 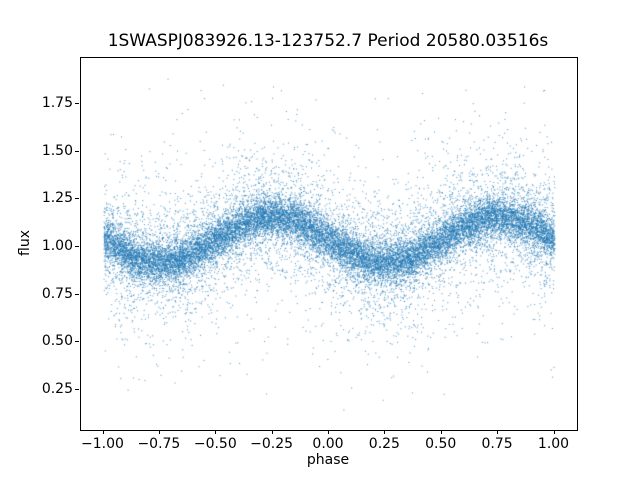 I want to click on x-tick-label: −0.75, so click(x=159, y=444).